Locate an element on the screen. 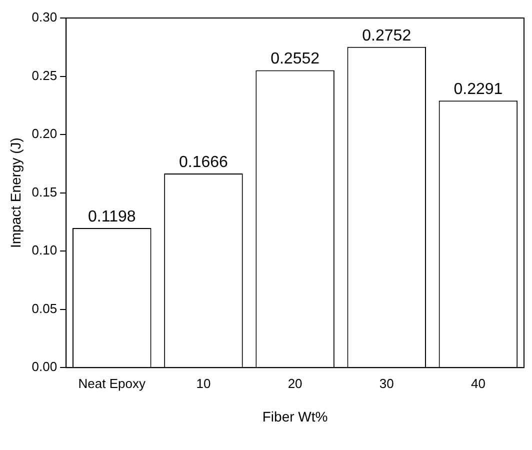 The width and height of the screenshot is (532, 450). data-label: 0.2291 is located at coordinates (478, 89).